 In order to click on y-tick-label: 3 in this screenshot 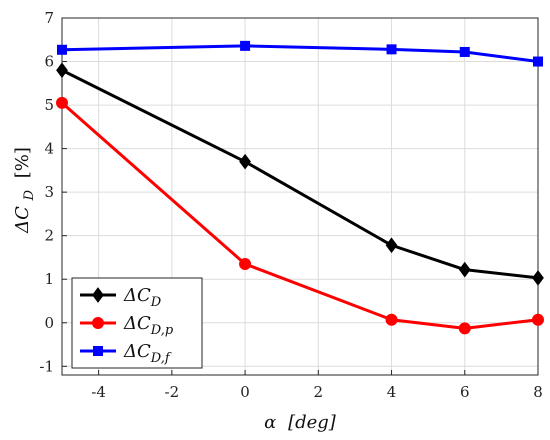, I will do `click(49, 192)`.